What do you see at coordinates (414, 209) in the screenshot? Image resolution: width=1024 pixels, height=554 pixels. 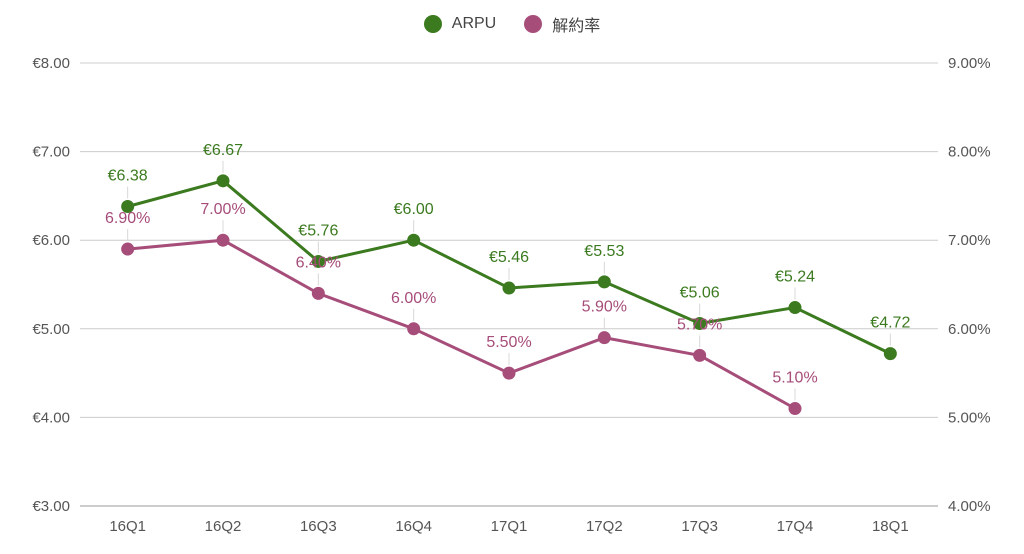 I see `data-label-arpu: €6.00` at bounding box center [414, 209].